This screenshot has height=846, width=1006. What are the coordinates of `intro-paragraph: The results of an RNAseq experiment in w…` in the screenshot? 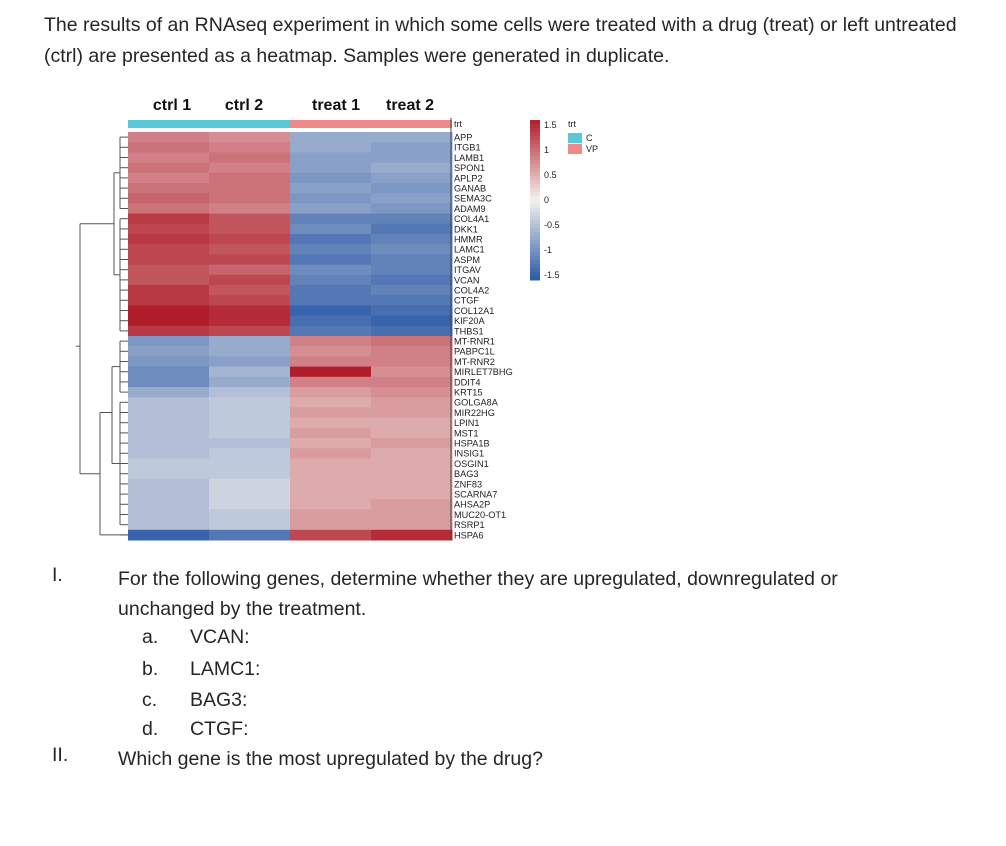 It's located at (500, 40).